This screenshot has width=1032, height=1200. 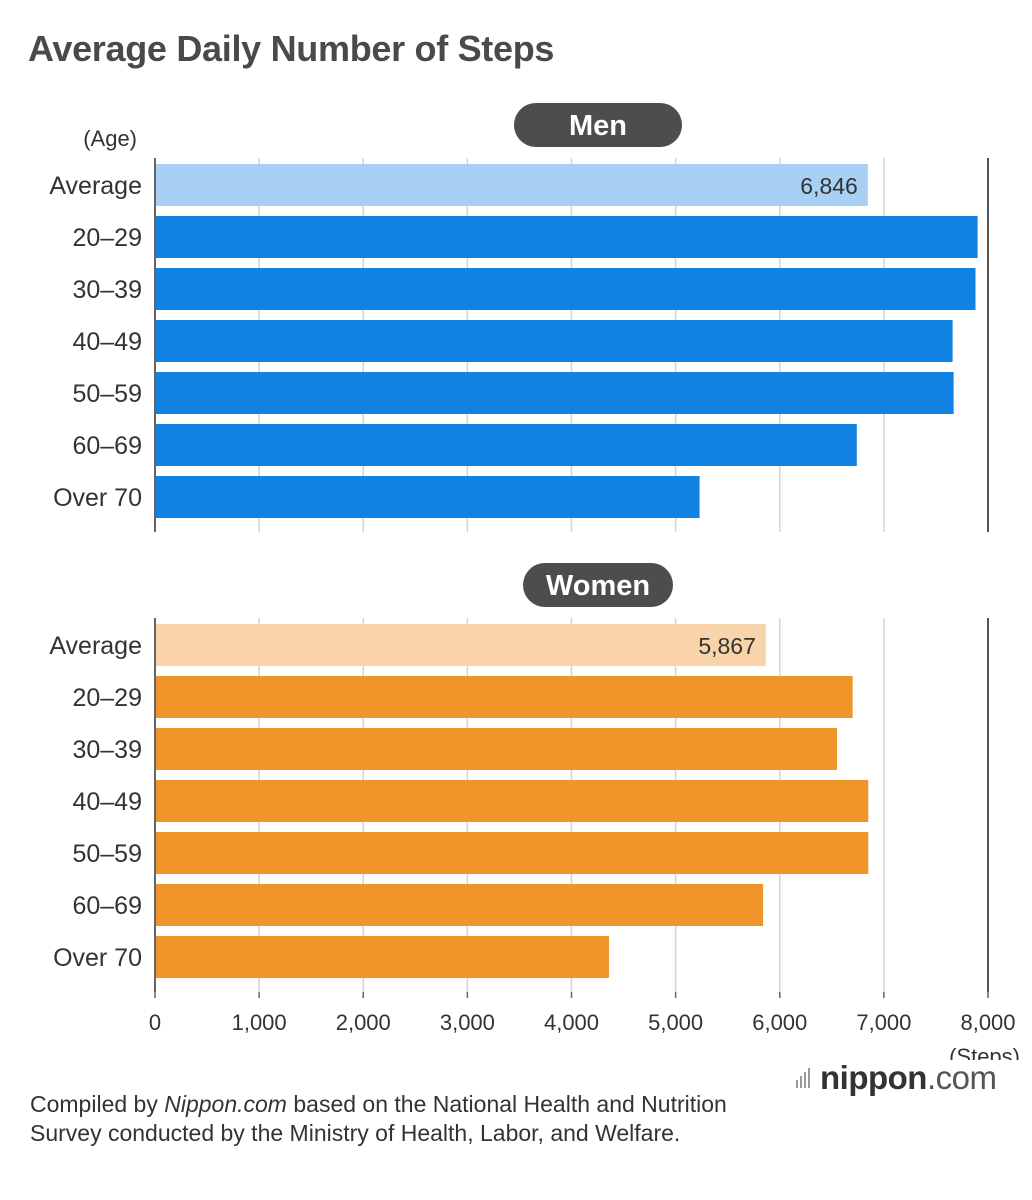 What do you see at coordinates (107, 238) in the screenshot?
I see `category-label-men-1: 20–29` at bounding box center [107, 238].